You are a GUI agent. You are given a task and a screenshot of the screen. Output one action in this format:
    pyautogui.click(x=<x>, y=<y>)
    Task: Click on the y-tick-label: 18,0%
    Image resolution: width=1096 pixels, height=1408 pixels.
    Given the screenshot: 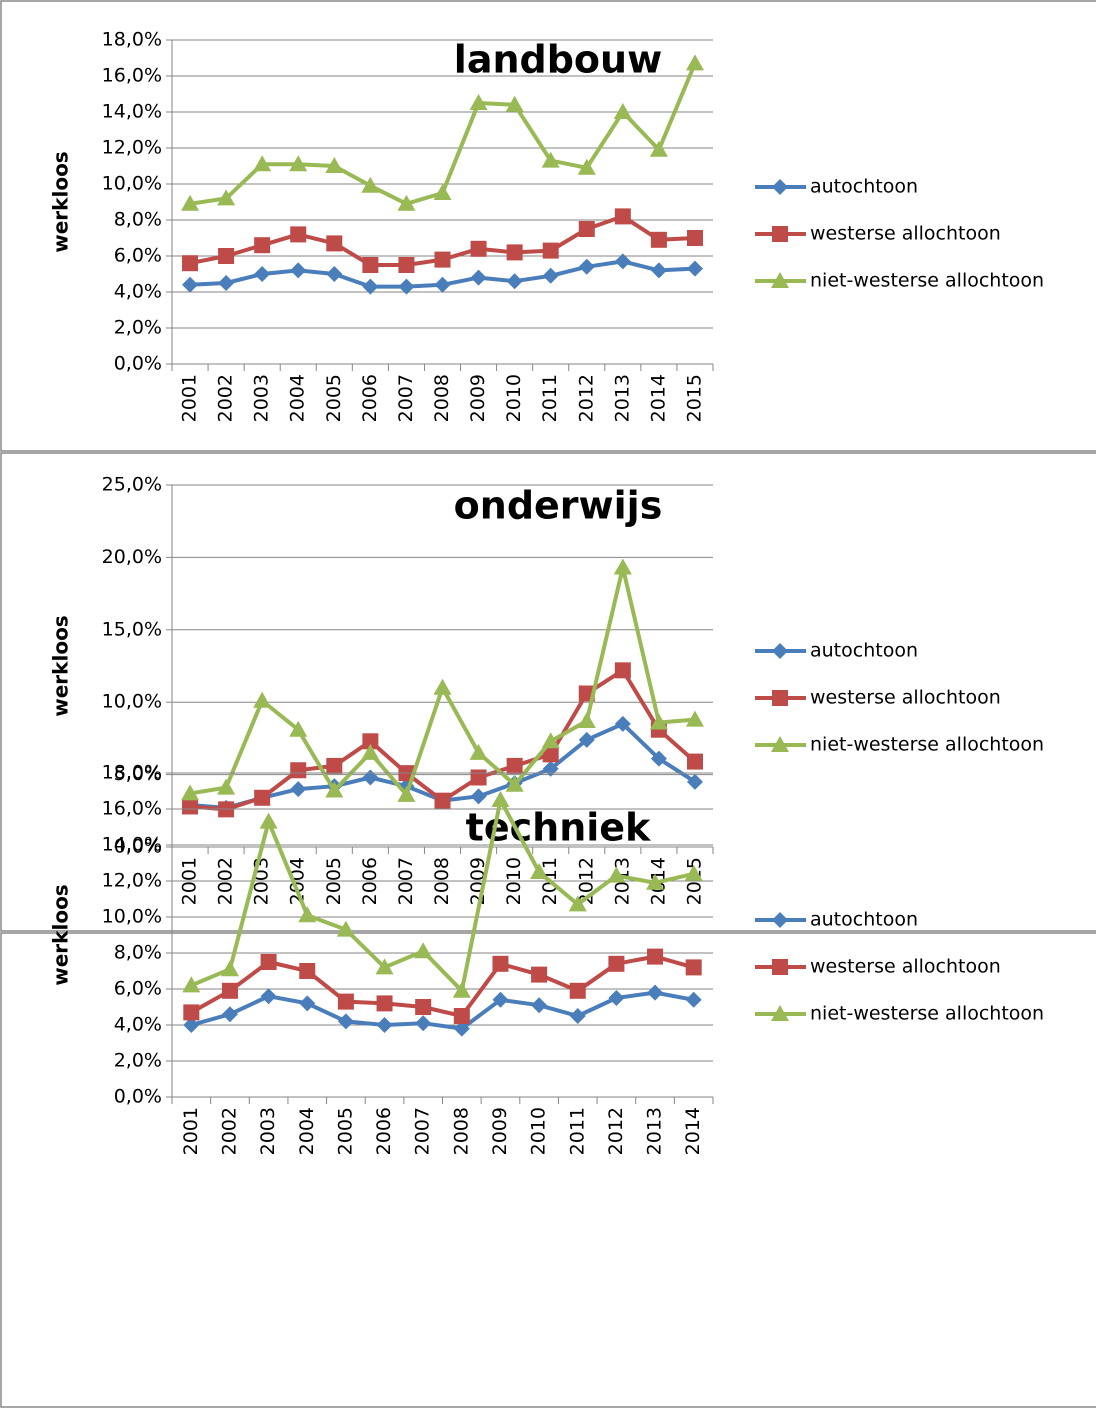 What is the action you would take?
    pyautogui.click(x=132, y=773)
    